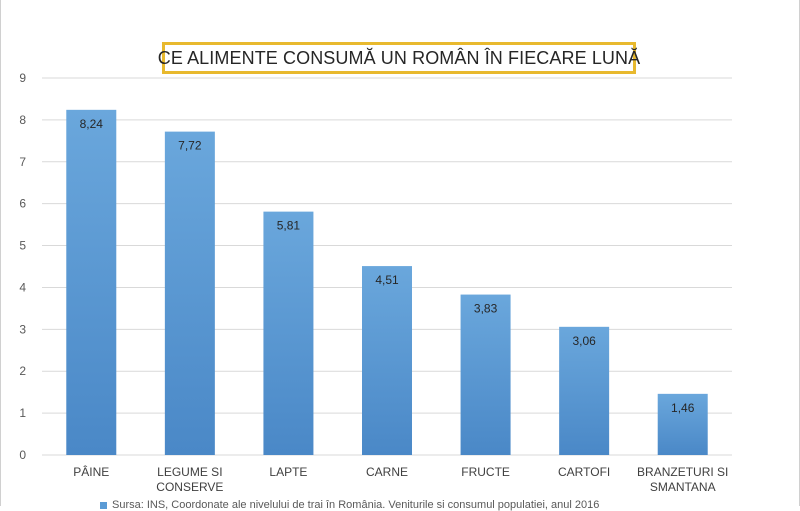 This screenshot has height=511, width=800. What do you see at coordinates (22, 455) in the screenshot?
I see `y-tick-label: 0` at bounding box center [22, 455].